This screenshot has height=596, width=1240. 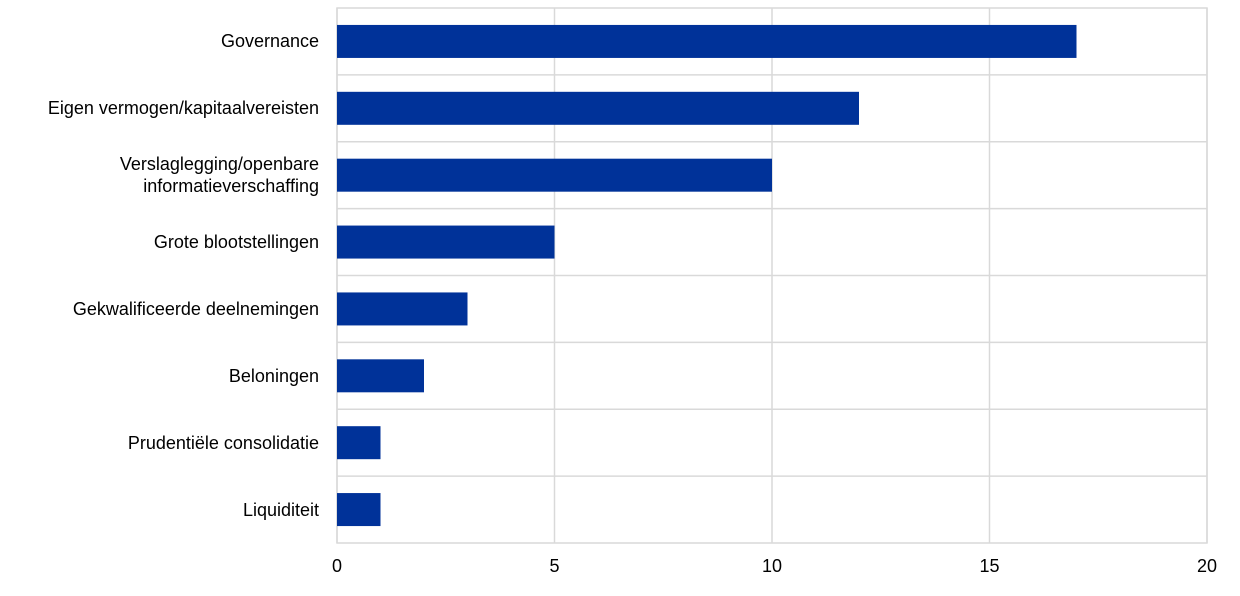 What do you see at coordinates (336, 566) in the screenshot?
I see `x-tick-label: 0` at bounding box center [336, 566].